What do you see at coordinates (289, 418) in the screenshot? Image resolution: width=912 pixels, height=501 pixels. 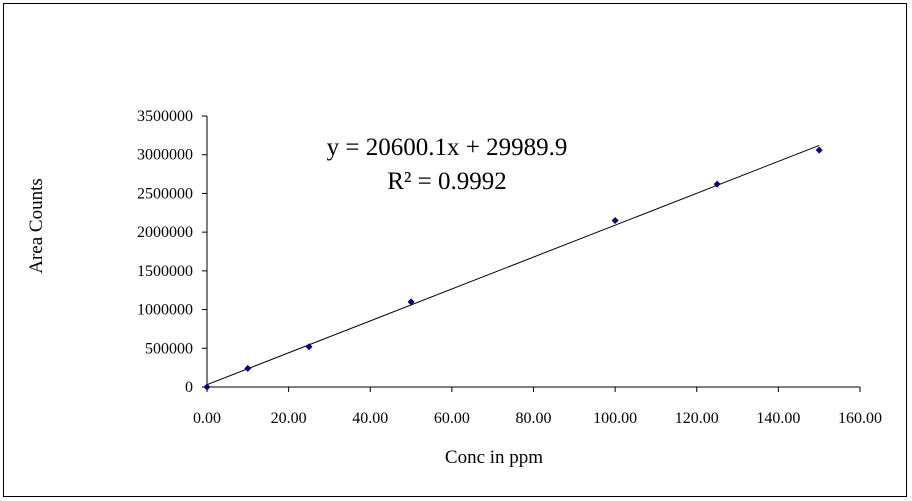 I see `x-tick-label: 20.00` at bounding box center [289, 418].